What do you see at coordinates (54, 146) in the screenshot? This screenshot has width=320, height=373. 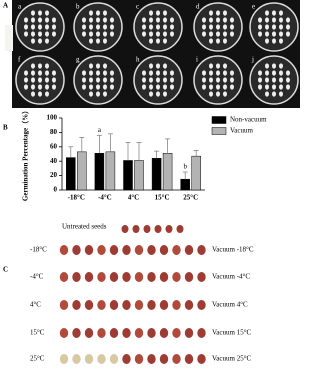 I see `y-tick-label: 60` at bounding box center [54, 146].